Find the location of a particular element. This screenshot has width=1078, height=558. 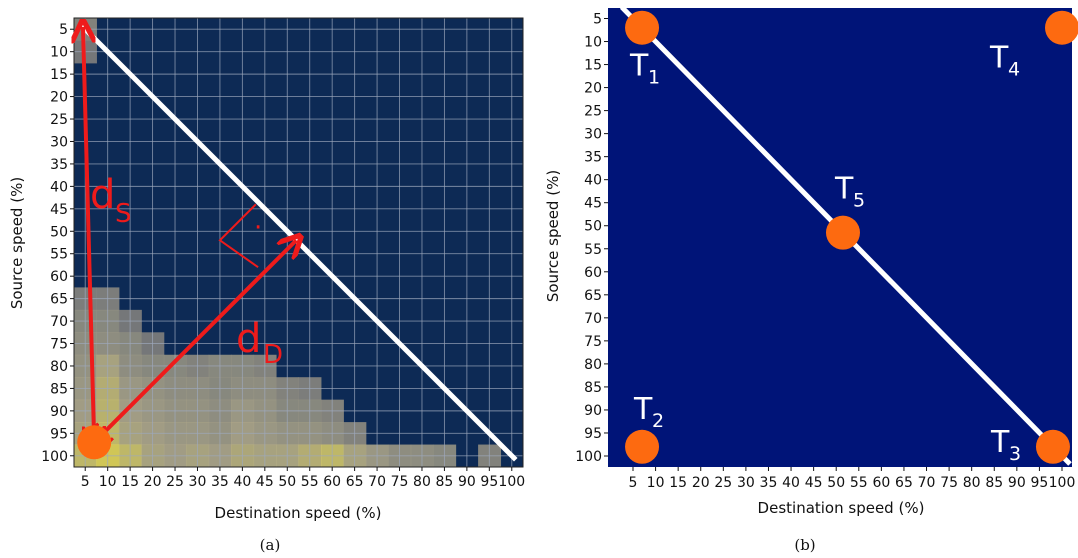

panel-a-caption: (a) is located at coordinates (270, 545).